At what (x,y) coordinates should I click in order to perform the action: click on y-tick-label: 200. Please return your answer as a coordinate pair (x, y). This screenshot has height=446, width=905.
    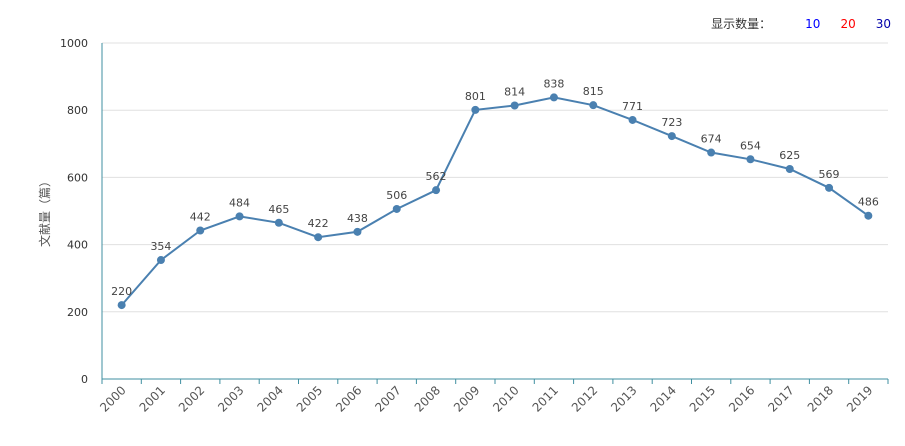
    Looking at the image, I should click on (77, 312).